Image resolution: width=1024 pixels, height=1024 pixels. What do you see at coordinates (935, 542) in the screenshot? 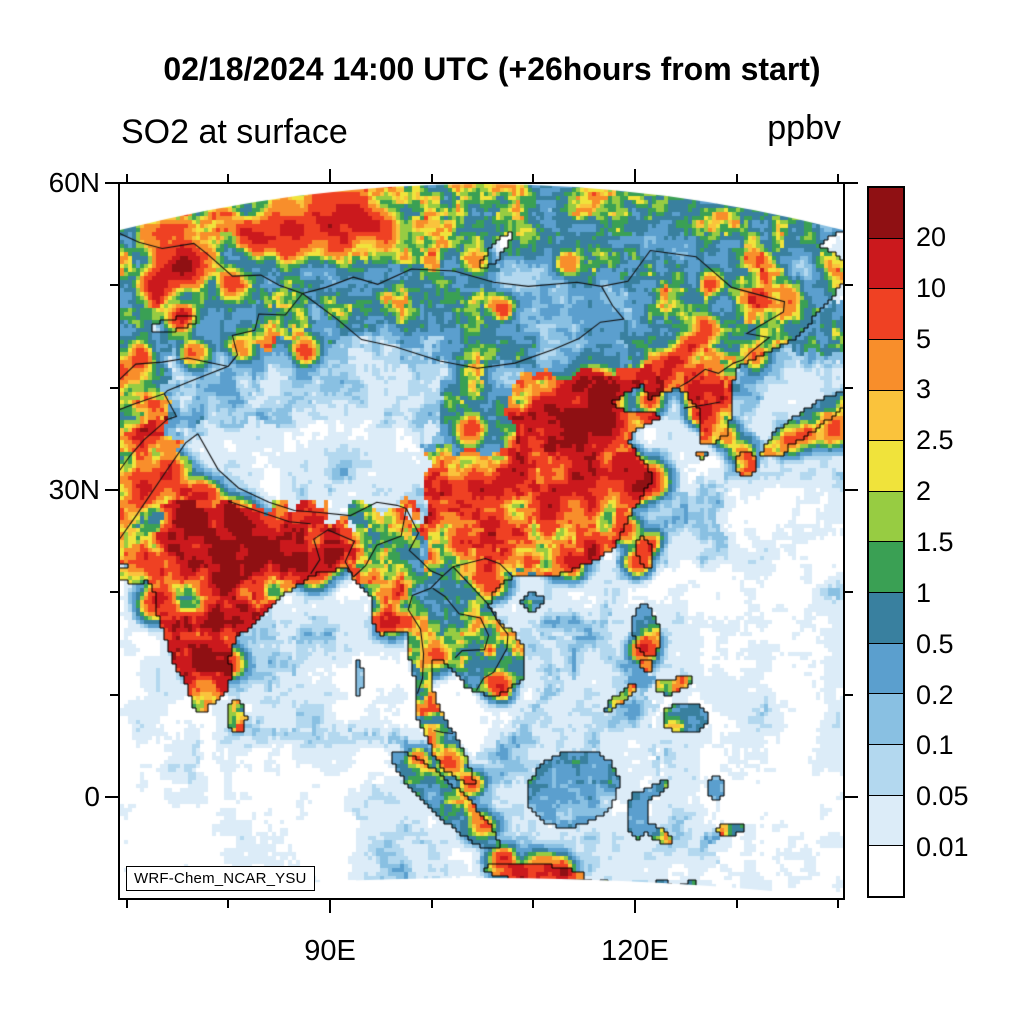
I see `colorbar-label: 1.5` at bounding box center [935, 542].